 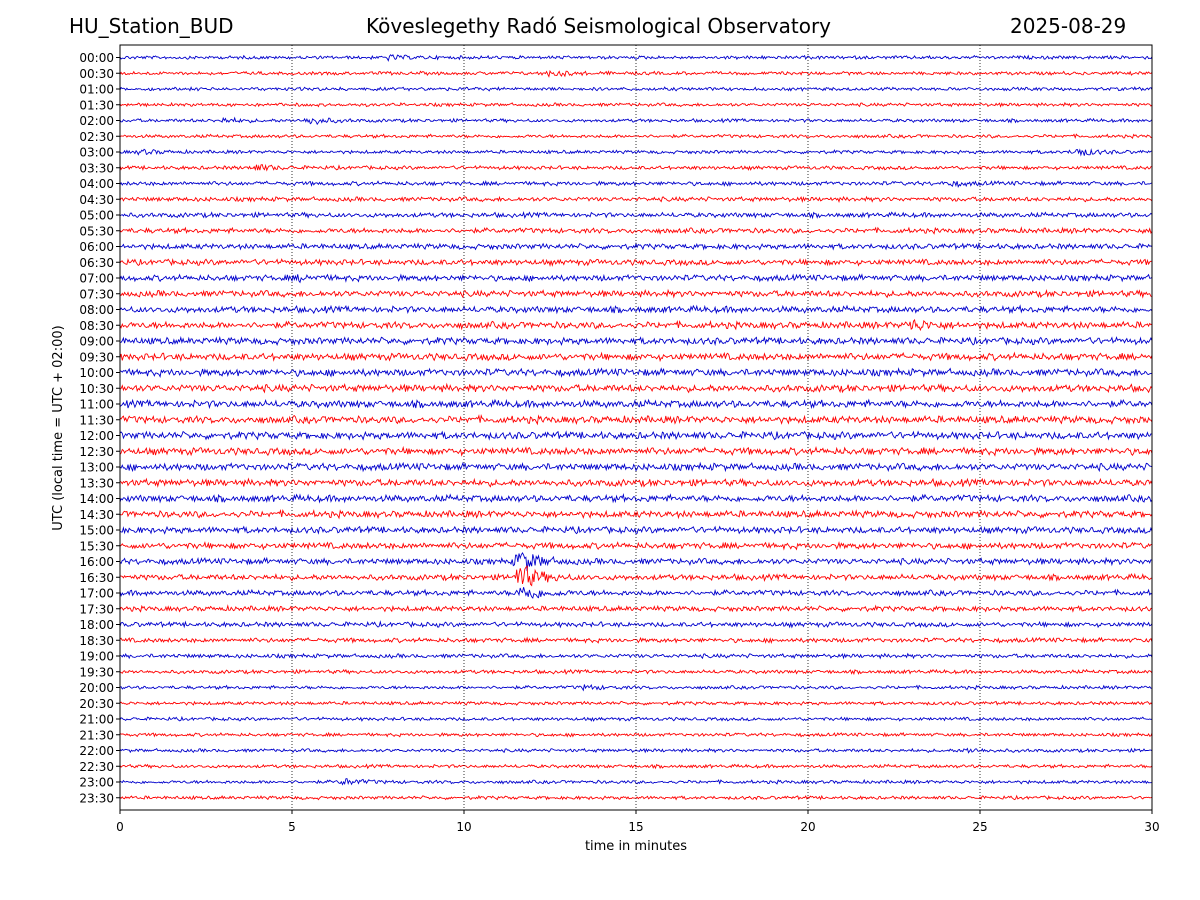 What do you see at coordinates (96, 74) in the screenshot?
I see `y-tick-label: 00:30` at bounding box center [96, 74].